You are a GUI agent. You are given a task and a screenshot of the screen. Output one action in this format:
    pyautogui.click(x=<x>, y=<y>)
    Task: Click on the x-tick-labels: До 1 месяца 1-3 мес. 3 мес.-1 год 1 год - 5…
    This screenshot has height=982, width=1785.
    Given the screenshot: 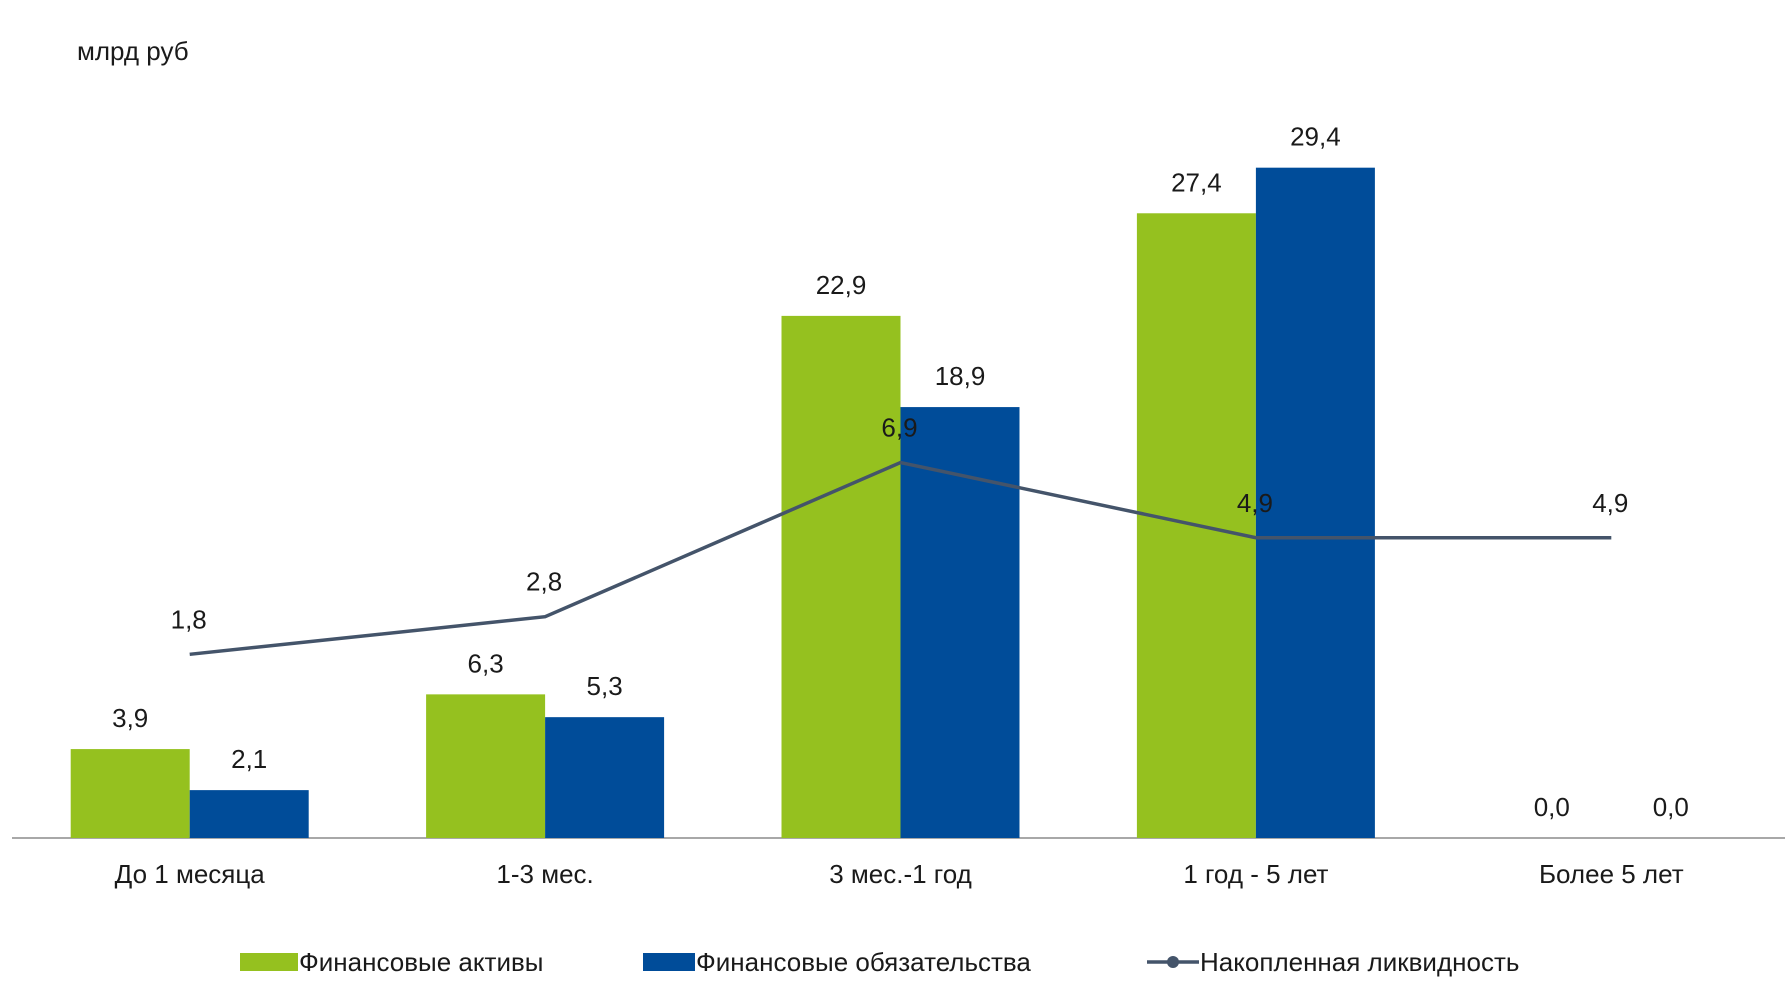 What is the action you would take?
    pyautogui.click(x=899, y=874)
    